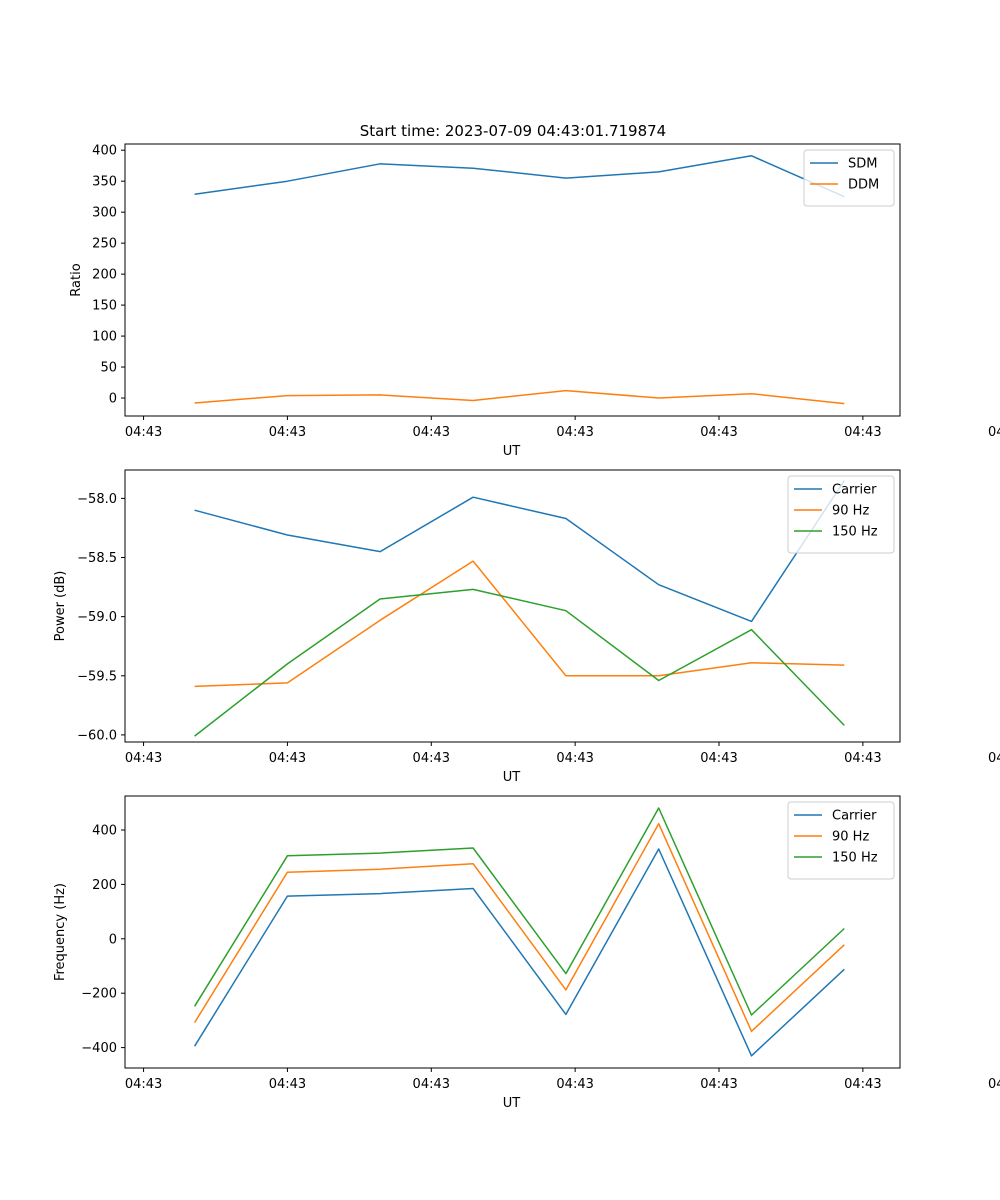 Image resolution: width=1000 pixels, height=1200 pixels. Describe the element at coordinates (104, 306) in the screenshot. I see `y-tick-label: 150` at that location.